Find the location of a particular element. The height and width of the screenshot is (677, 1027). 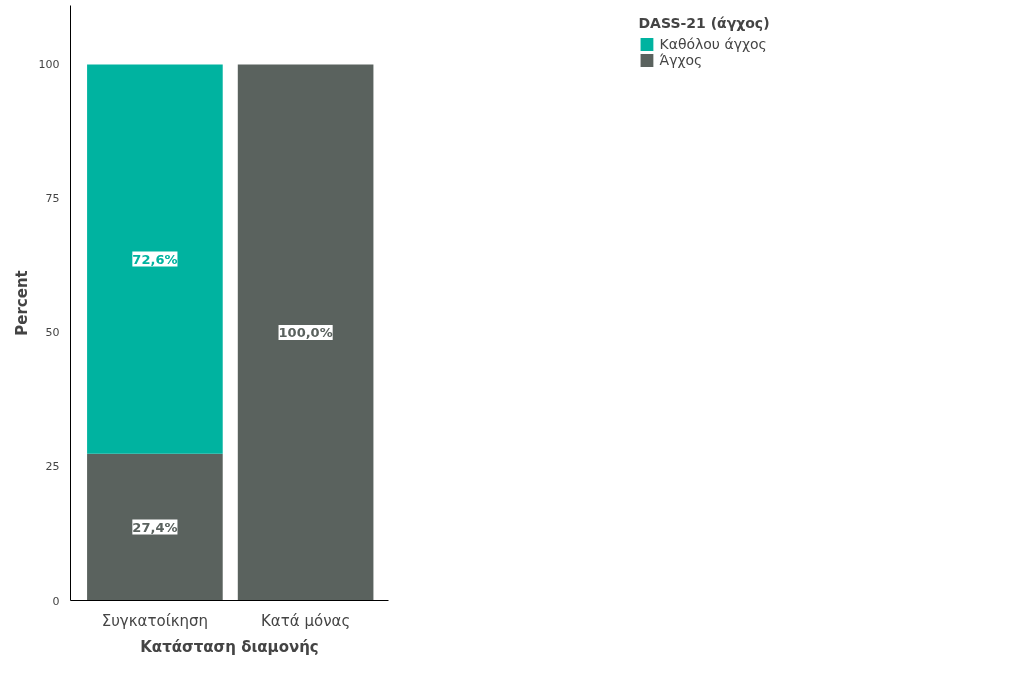

x-tick-label: Συγκατοίκηση is located at coordinates (155, 620).